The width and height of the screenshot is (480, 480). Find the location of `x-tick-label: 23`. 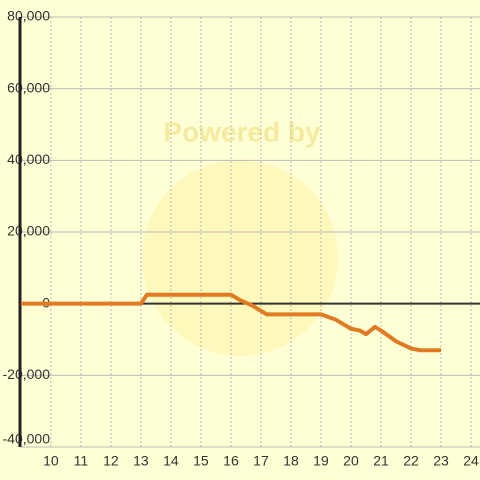

x-tick-label: 23 is located at coordinates (441, 461).